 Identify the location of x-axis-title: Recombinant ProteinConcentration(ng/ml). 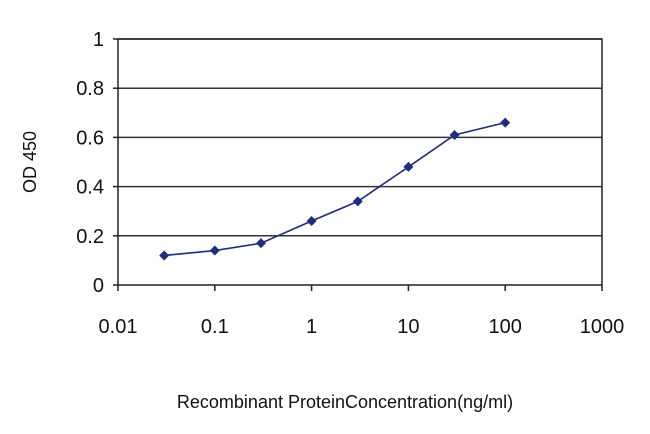
(345, 402).